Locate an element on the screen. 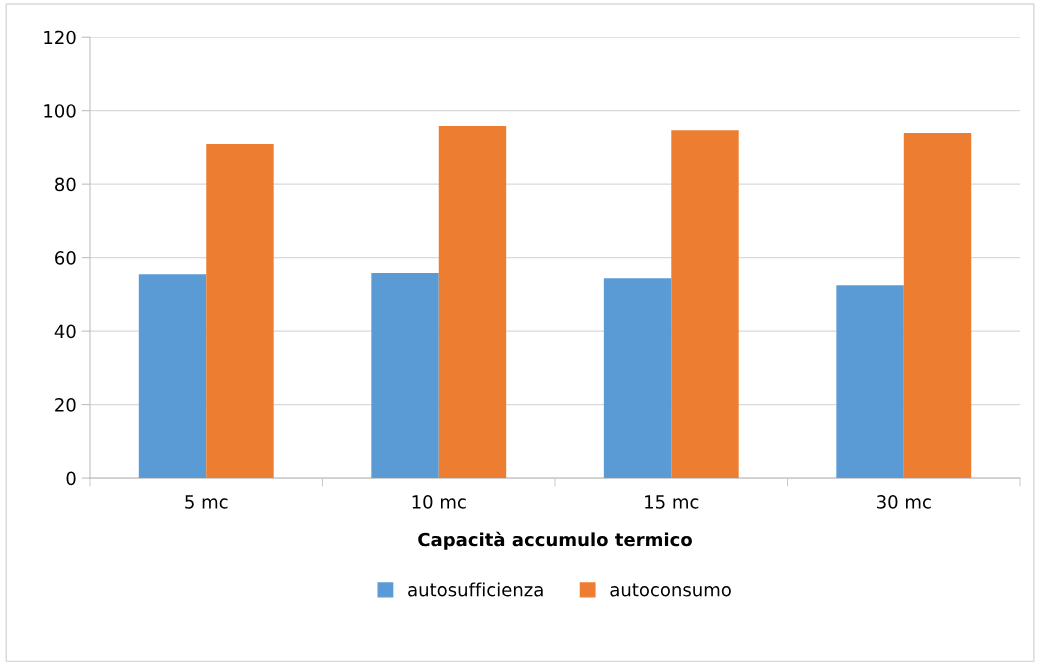 The width and height of the screenshot is (1038, 664). x-tick-label: 5 mc is located at coordinates (206, 502).